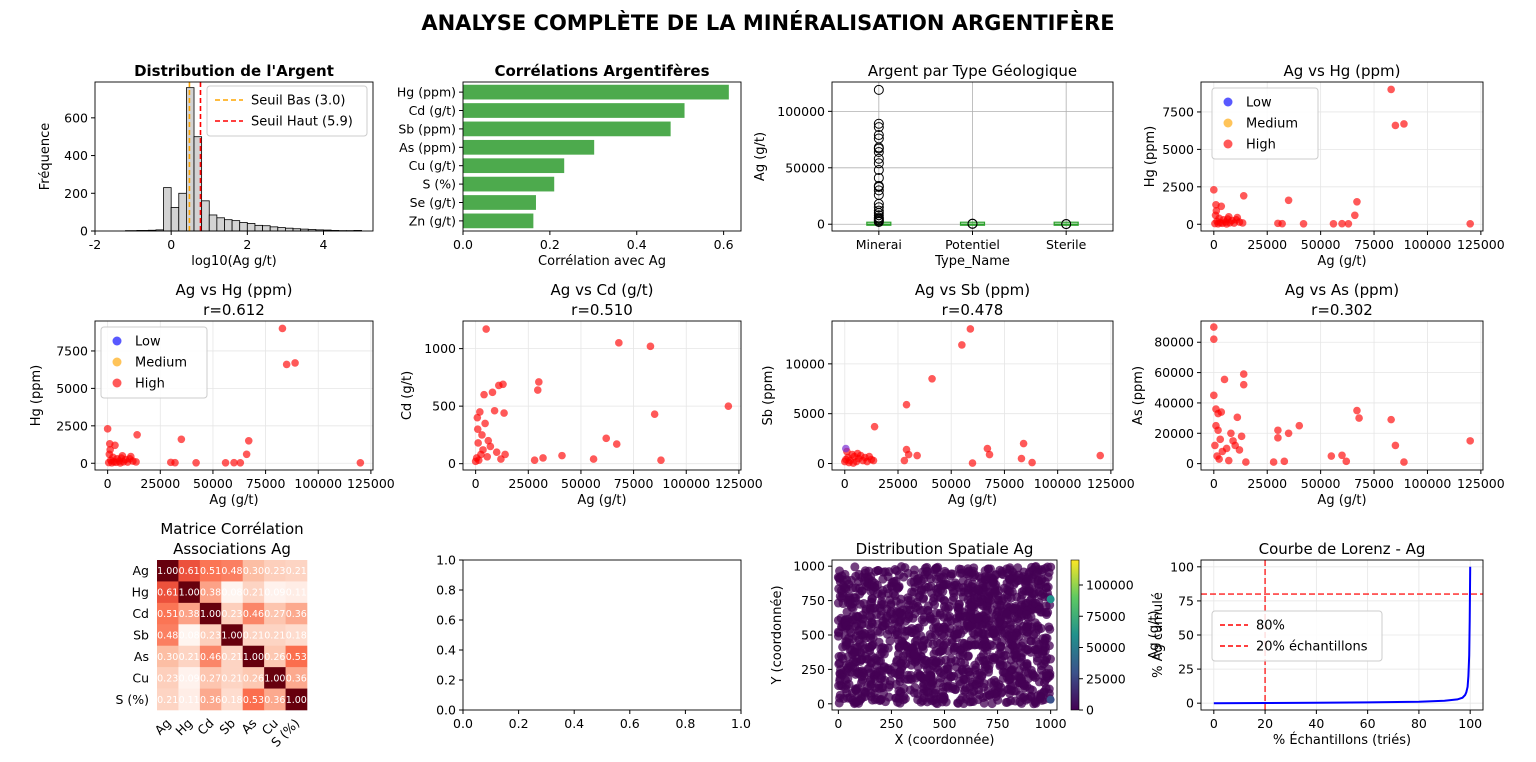  Describe the element at coordinates (440, 348) in the screenshot. I see `y-tick-label: 1000` at that location.